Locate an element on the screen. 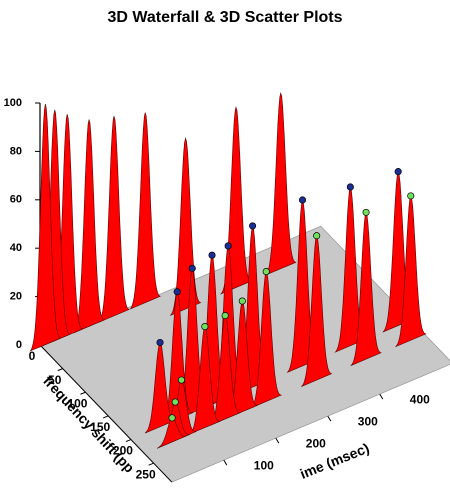 The width and height of the screenshot is (450, 500). z-tick-label: 60 is located at coordinates (16, 200).